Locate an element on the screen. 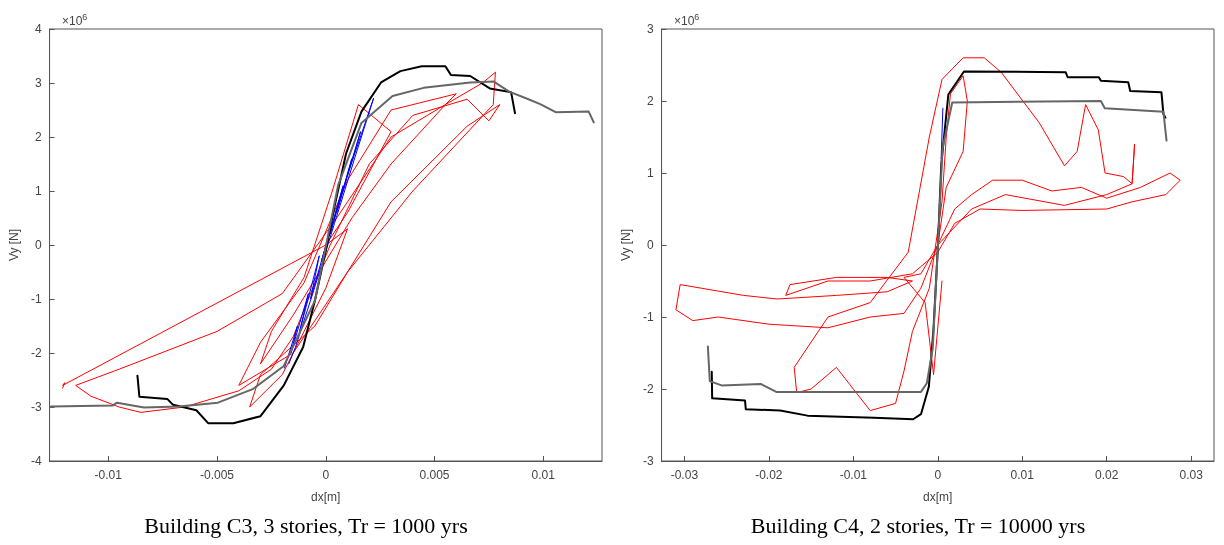 This screenshot has width=1224, height=545. x-tick-label: -0.02 is located at coordinates (769, 475).